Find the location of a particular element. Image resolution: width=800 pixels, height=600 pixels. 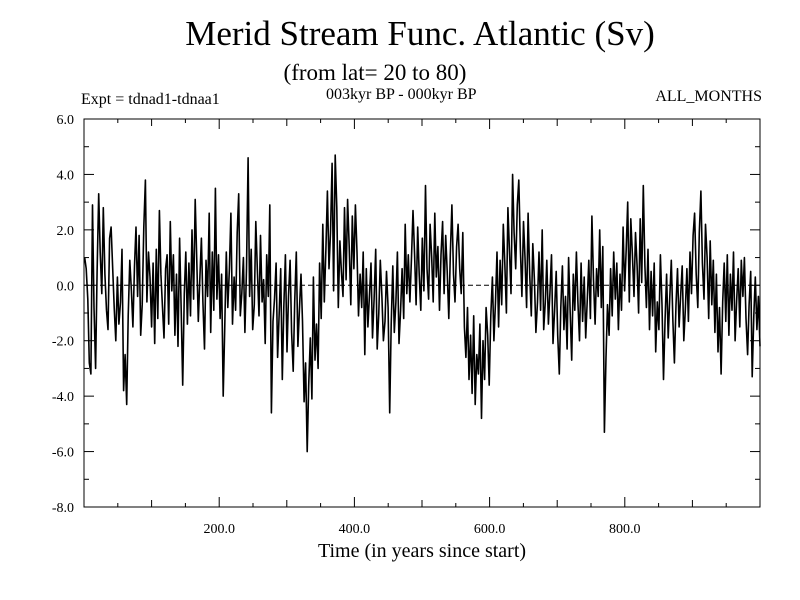

chart-title: Merid Stream Func. Atlantic (Sv) is located at coordinates (420, 33).